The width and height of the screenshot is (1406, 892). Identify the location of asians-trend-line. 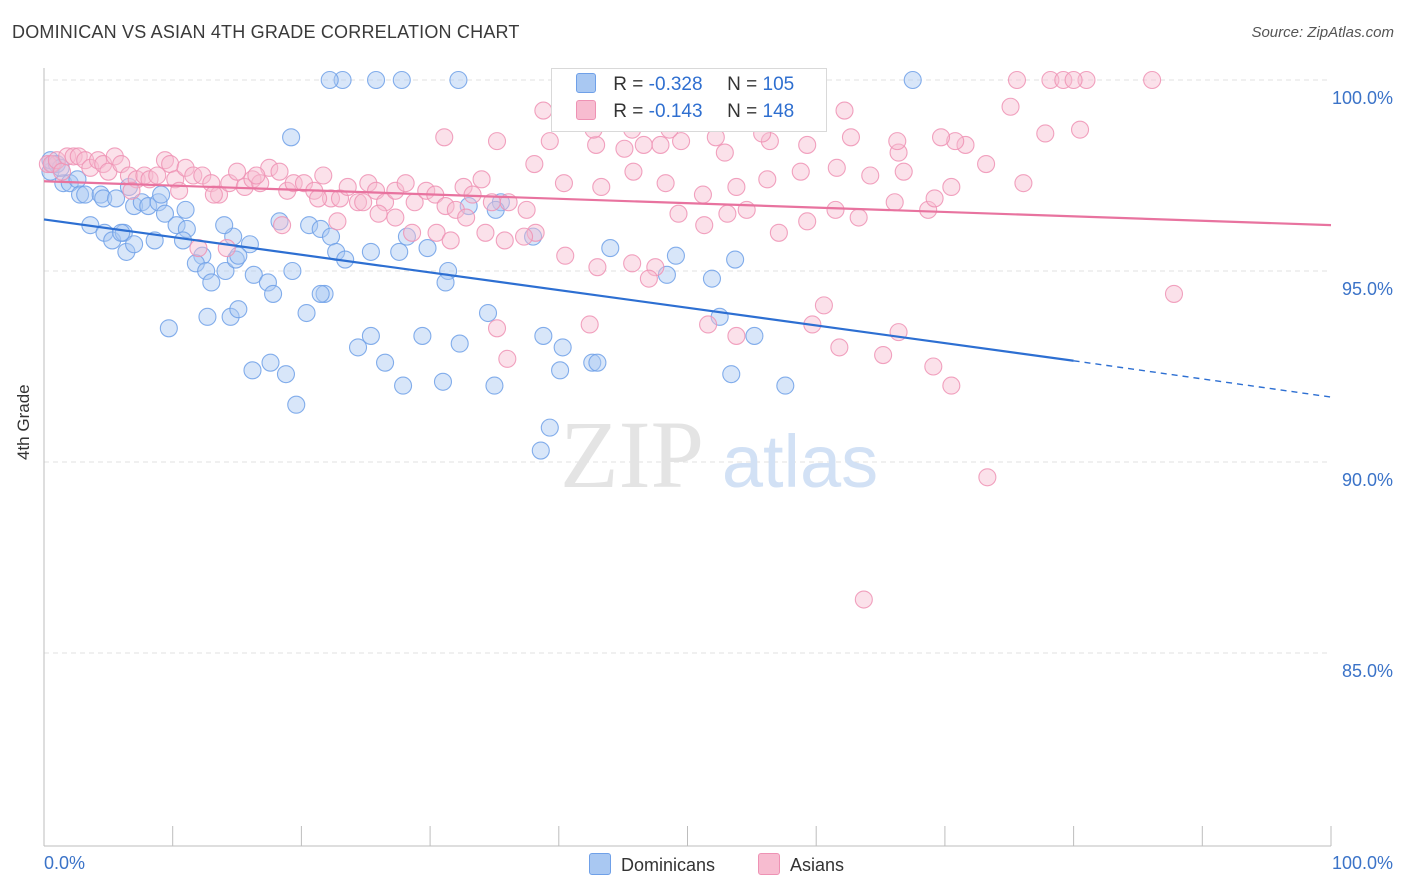
(687, 203).